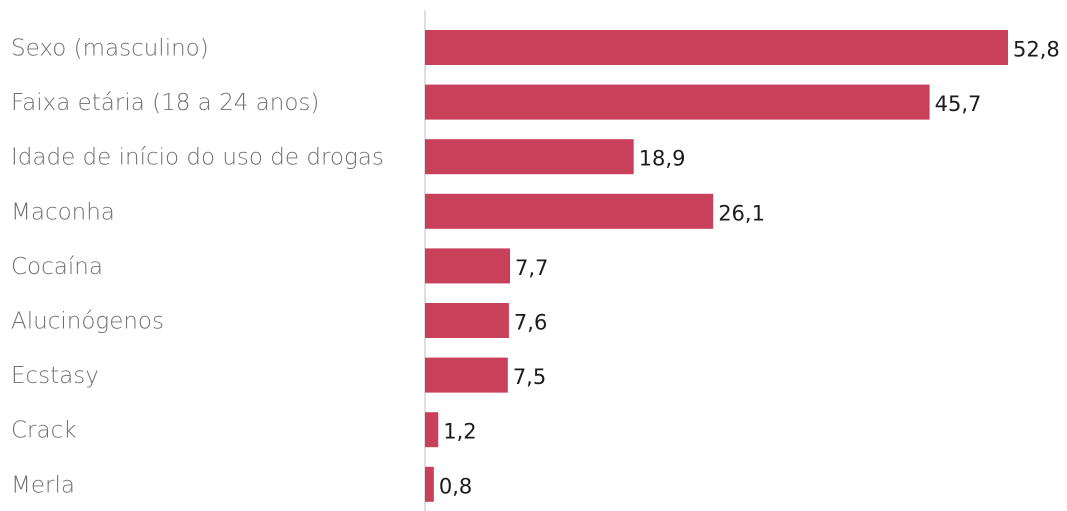  What do you see at coordinates (165, 103) in the screenshot?
I see `category-label: Faixa etária (18 a 24 anos)` at bounding box center [165, 103].